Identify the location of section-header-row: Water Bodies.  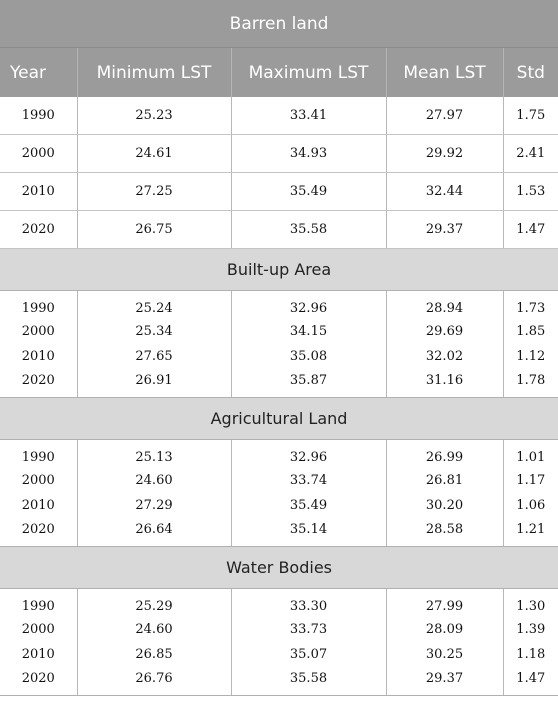
(279, 567).